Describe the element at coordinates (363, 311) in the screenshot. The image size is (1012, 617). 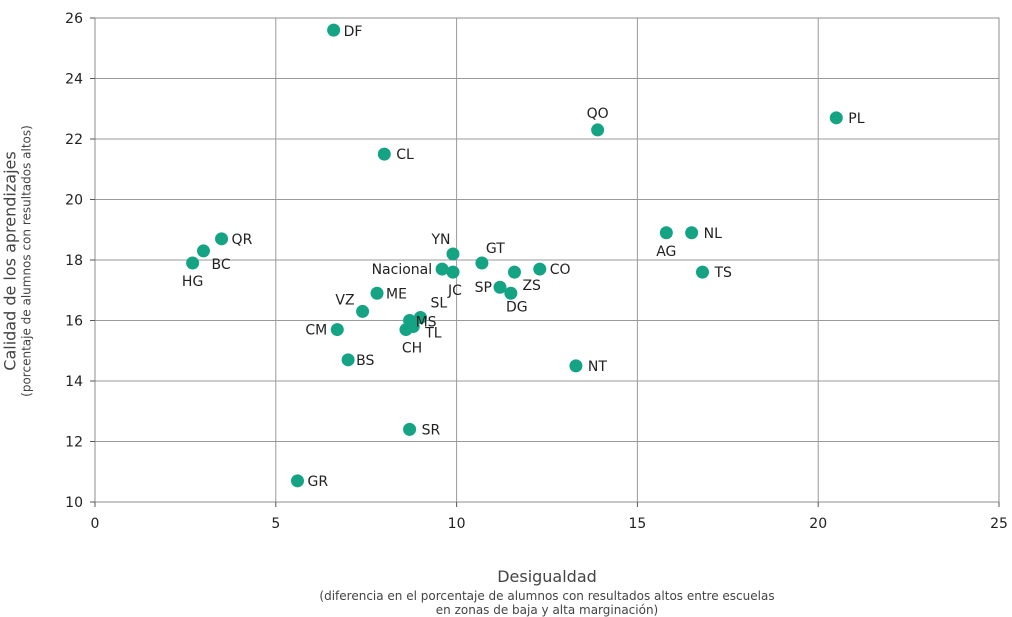
I see `point-vz` at that location.